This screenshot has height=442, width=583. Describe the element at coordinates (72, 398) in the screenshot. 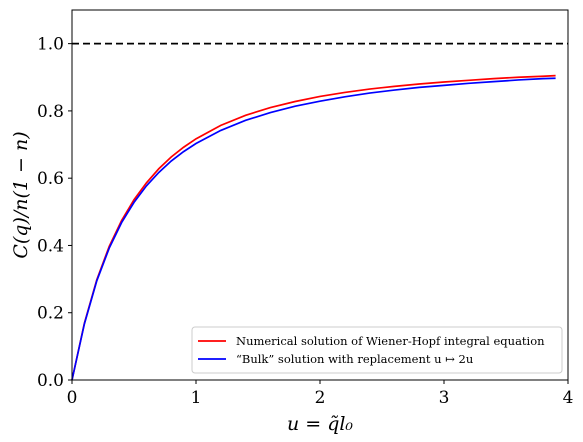

I see `x-tick-label: 0` at that location.